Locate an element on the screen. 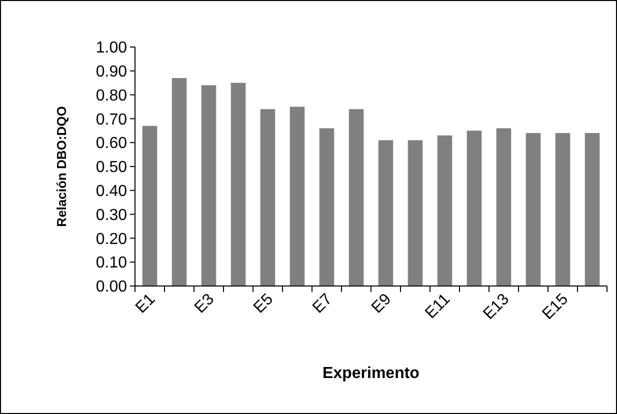 Image resolution: width=617 pixels, height=414 pixels. x-tick-label: E9 is located at coordinates (381, 303).